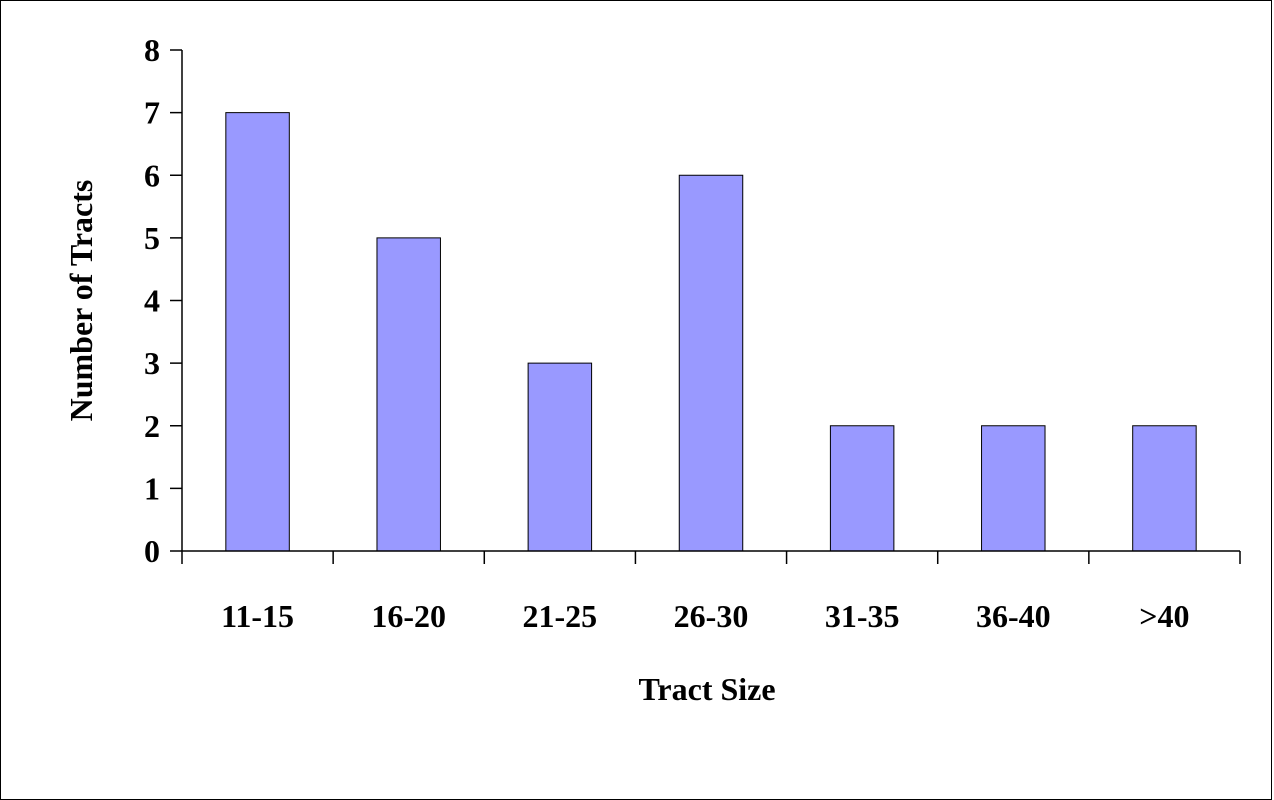 Image resolution: width=1274 pixels, height=800 pixels. I want to click on y-tick-label: 4, so click(152, 301).